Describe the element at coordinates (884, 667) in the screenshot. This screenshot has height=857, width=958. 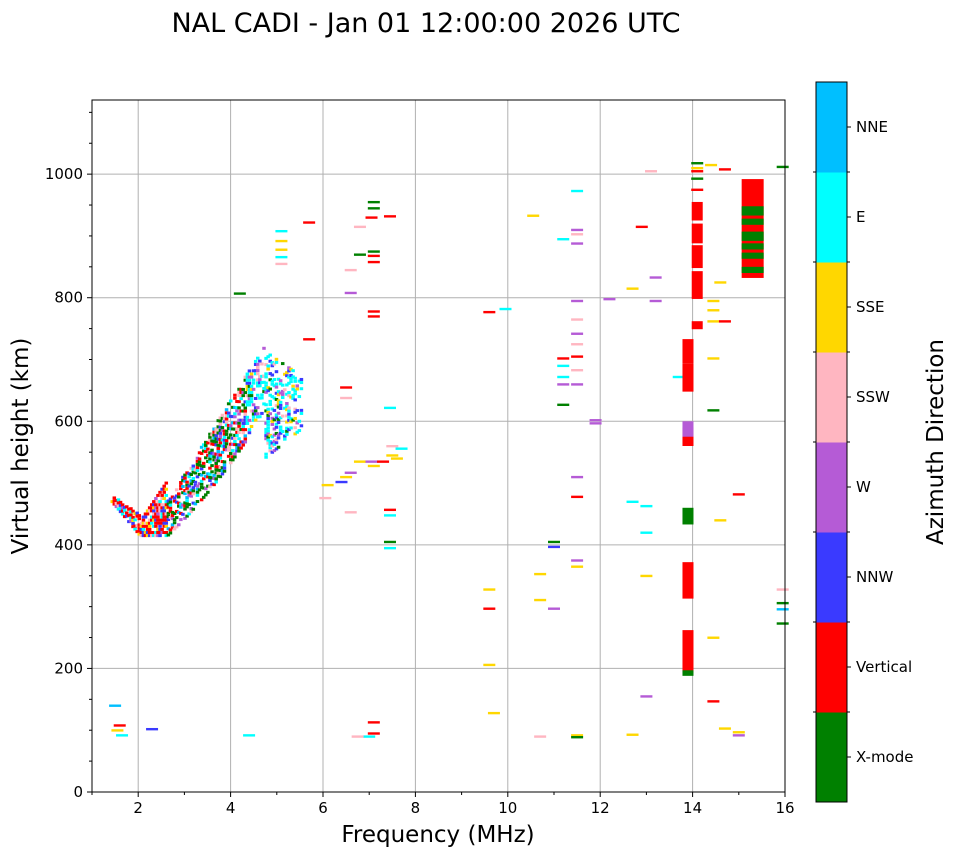
I see `colorbar-label: Vertical` at that location.